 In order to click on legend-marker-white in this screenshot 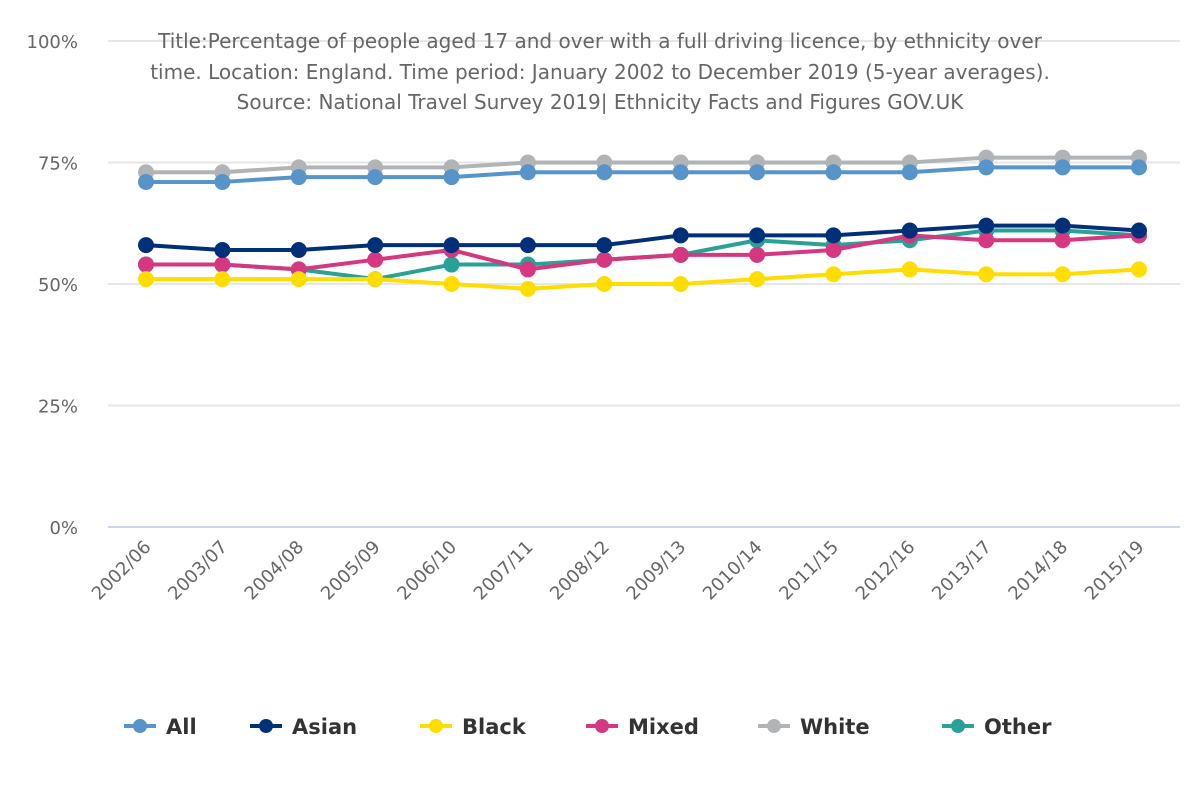, I will do `click(774, 726)`.